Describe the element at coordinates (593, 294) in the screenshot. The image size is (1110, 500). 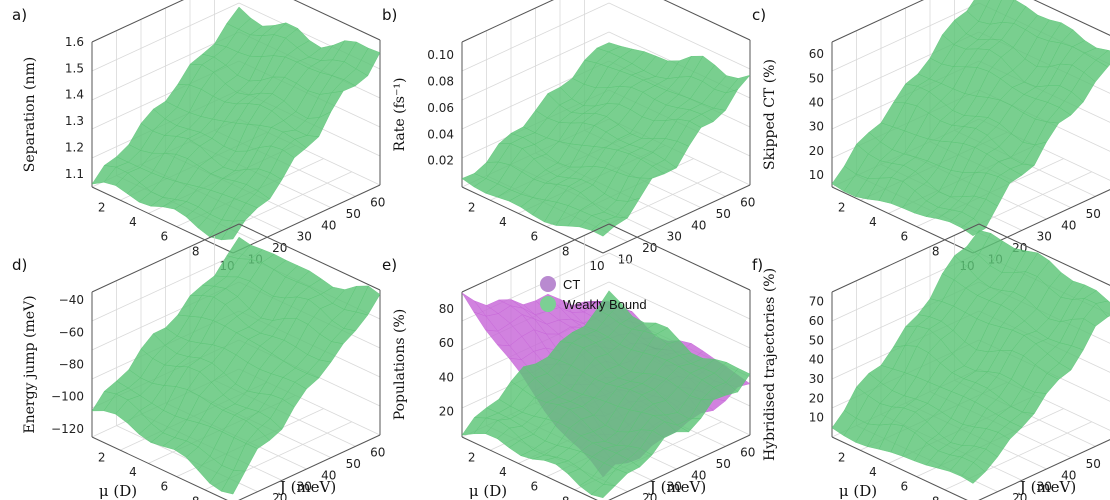
I see `legend: CT Weakly Bound` at that location.